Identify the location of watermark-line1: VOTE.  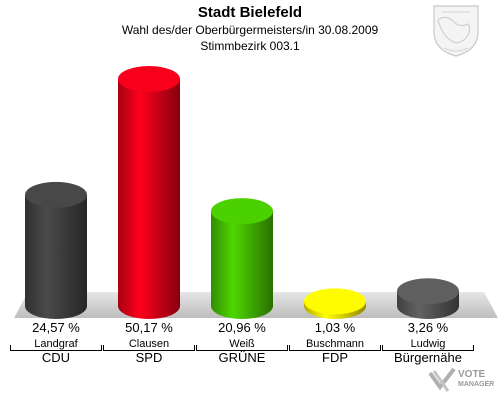
(472, 374).